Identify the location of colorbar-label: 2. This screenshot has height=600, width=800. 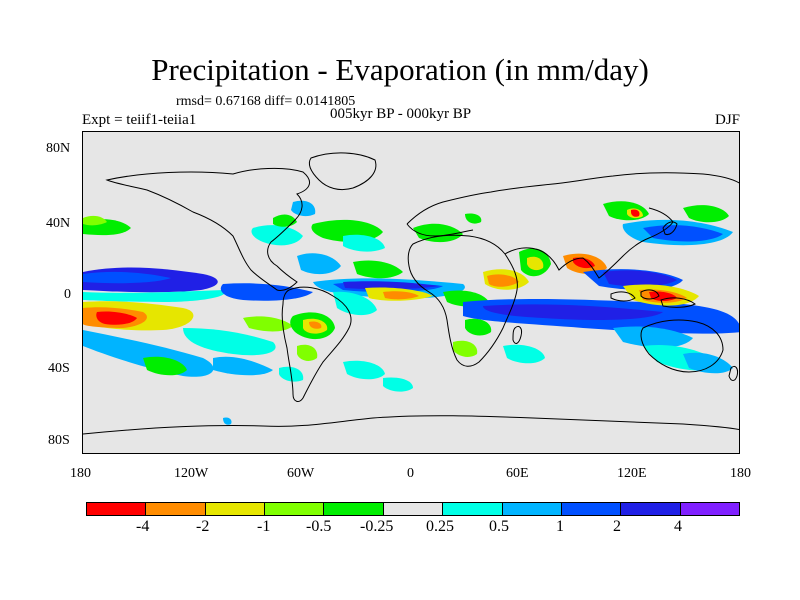
(617, 526).